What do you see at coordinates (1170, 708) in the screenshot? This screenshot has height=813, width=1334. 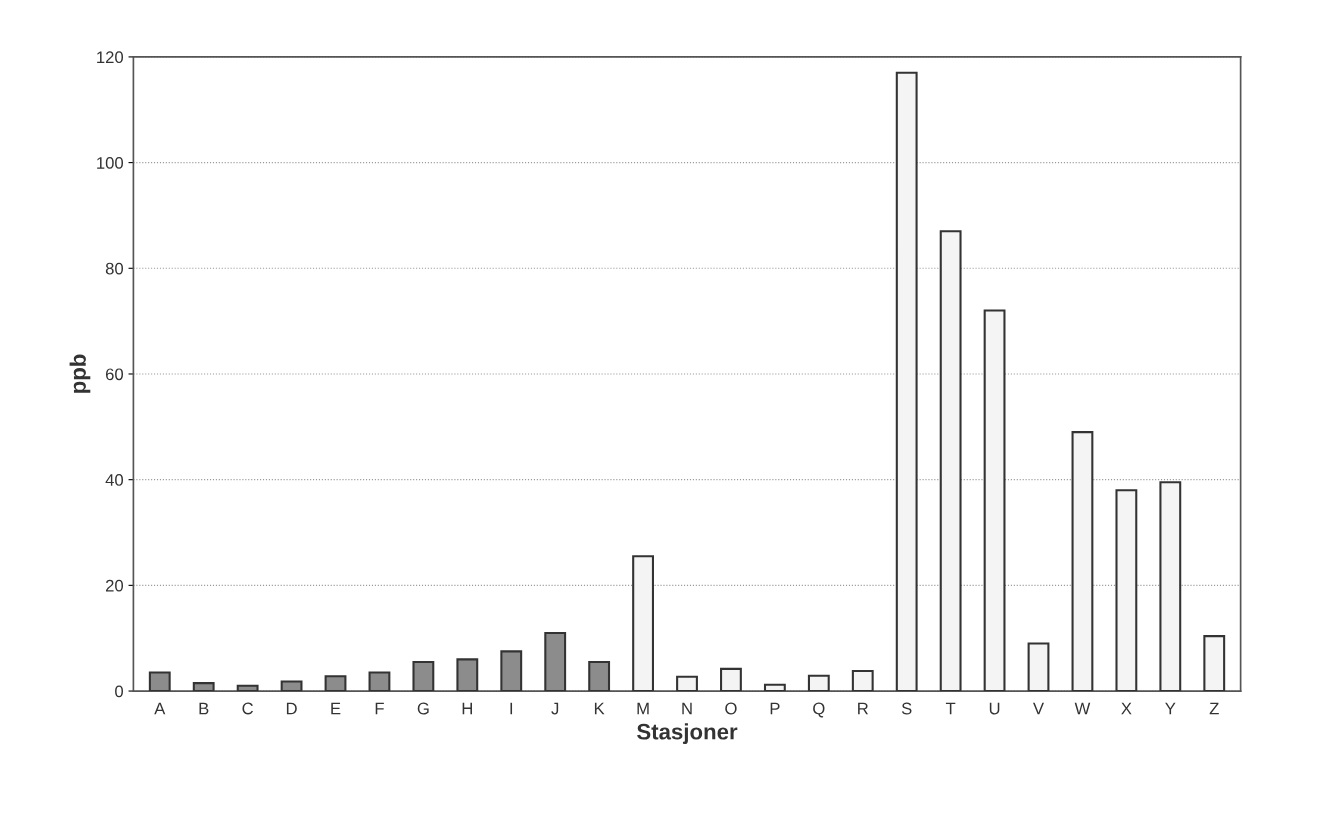 I see `x-tick-label: Y` at bounding box center [1170, 708].